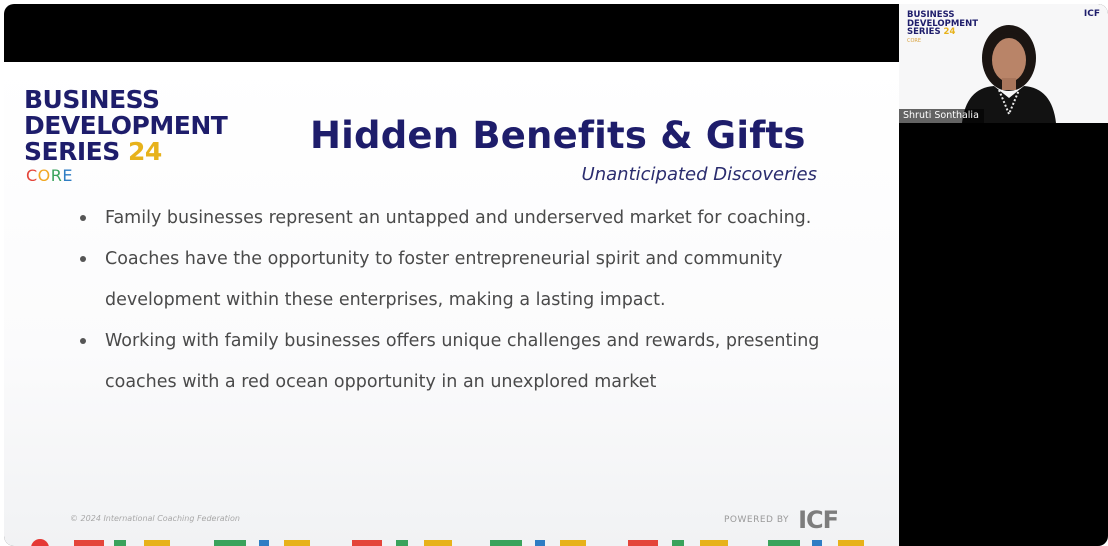 This screenshot has width=1108, height=546. I want to click on participant-video-icon, so click(1009, 70).